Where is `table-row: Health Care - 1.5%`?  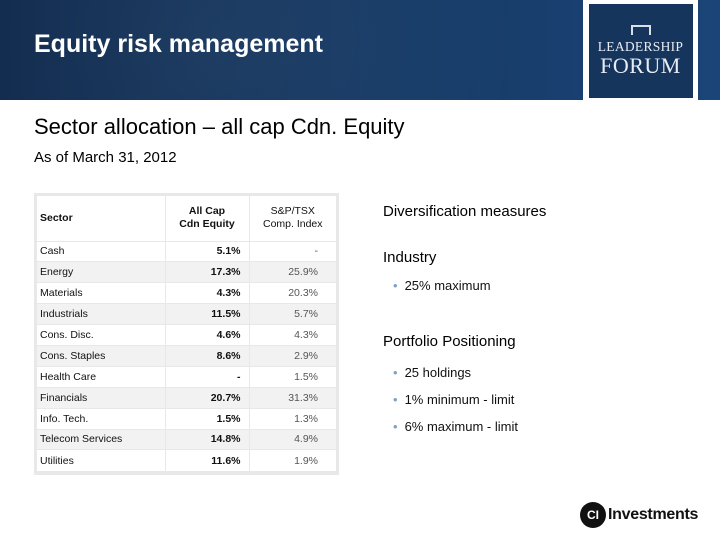 table-row: Health Care - 1.5% is located at coordinates (186, 376).